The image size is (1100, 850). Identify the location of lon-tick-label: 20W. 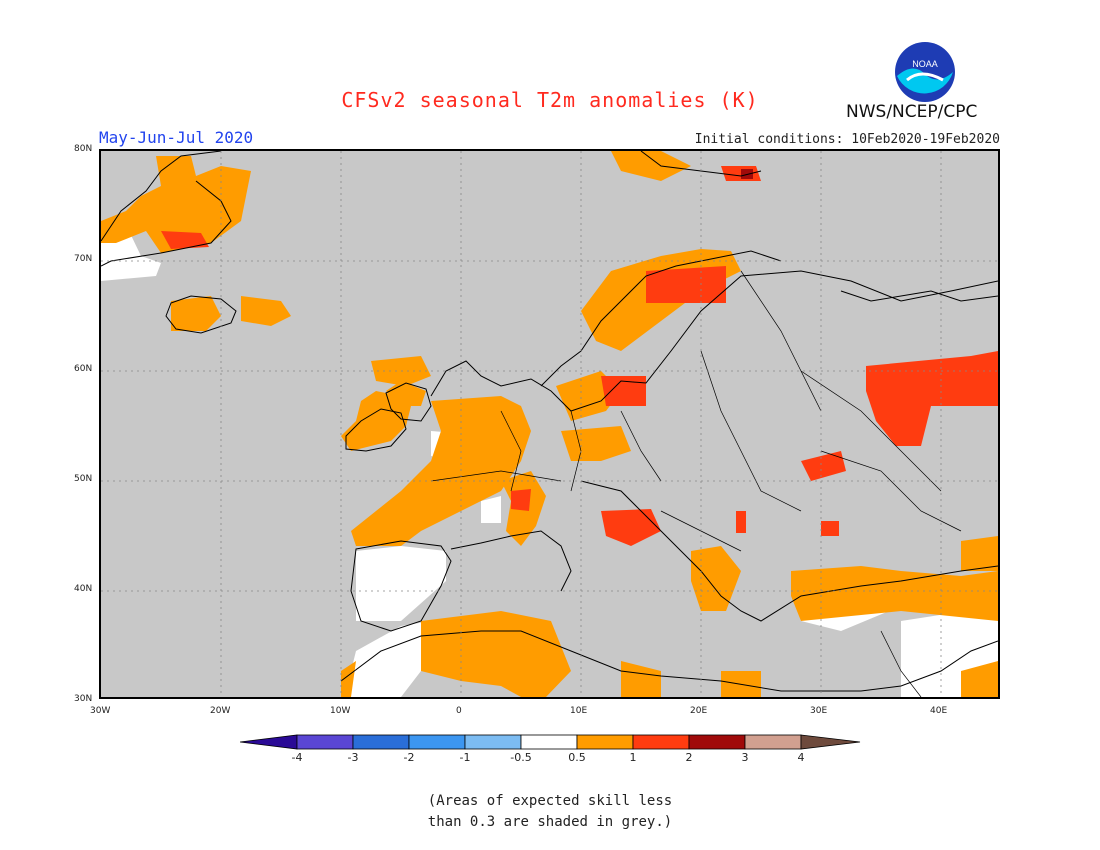
(220, 711).